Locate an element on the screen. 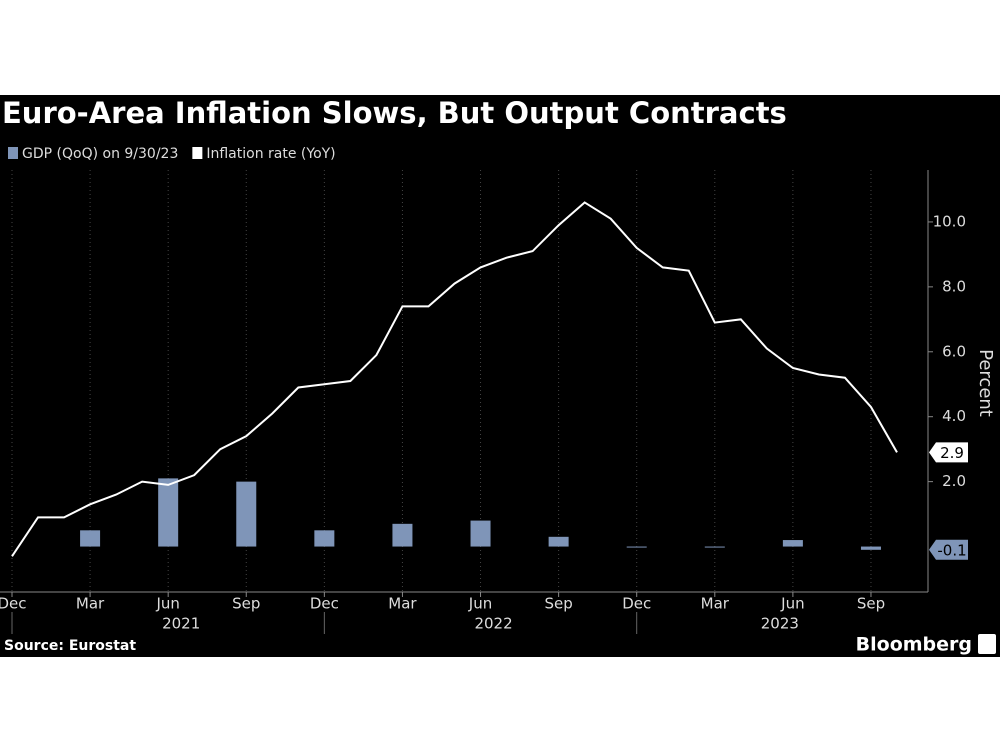 Image resolution: width=1000 pixels, height=750 pixels. y-tick-label: 6.0 is located at coordinates (954, 351).